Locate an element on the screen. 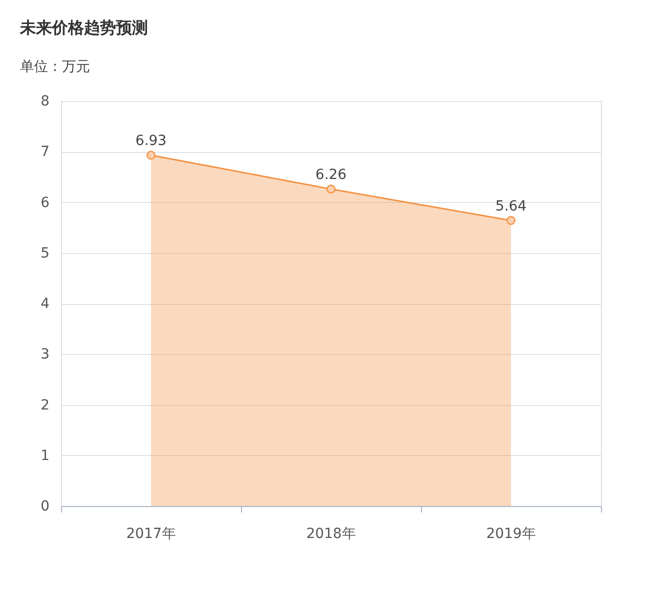 The height and width of the screenshot is (594, 670). data-label: 6.93 is located at coordinates (151, 141).